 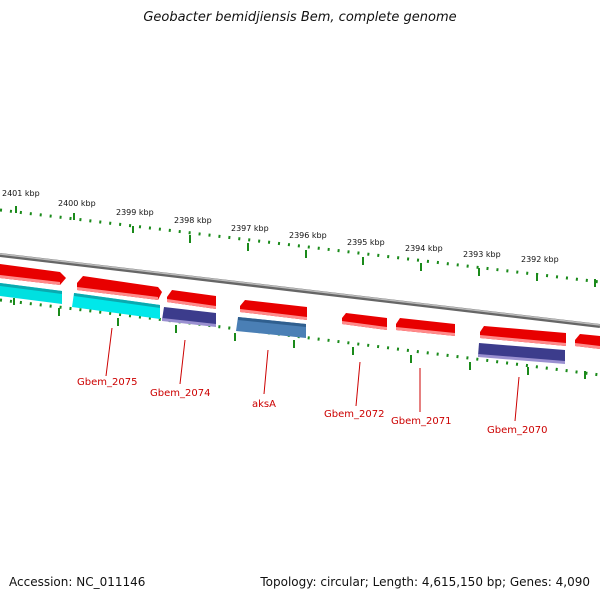 What do you see at coordinates (77, 582) in the screenshot?
I see `accession-text: Accession: NC_011146` at bounding box center [77, 582].